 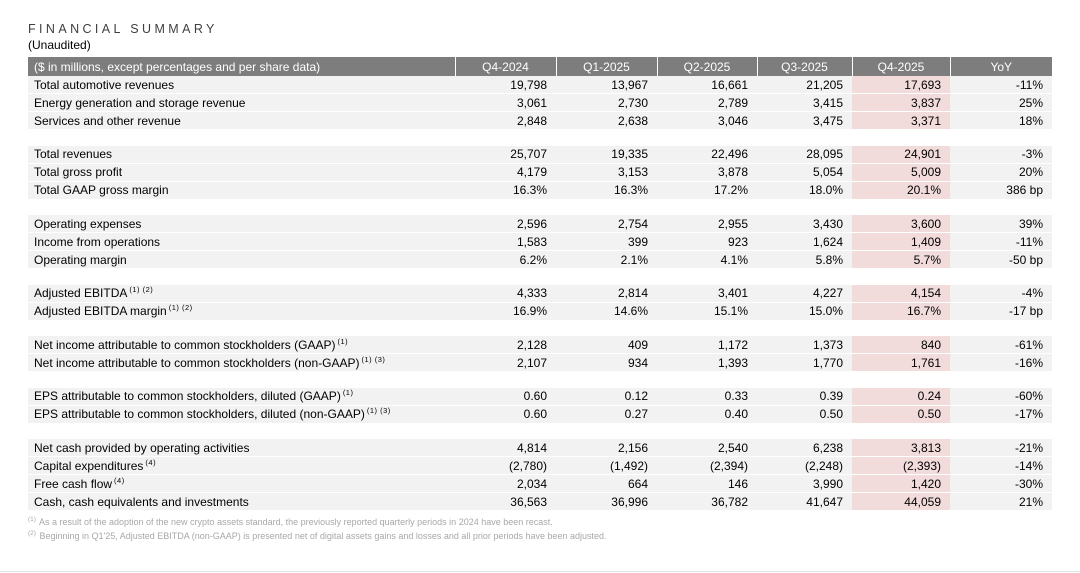 What do you see at coordinates (707, 224) in the screenshot?
I see `cell-q2-2025: 2,955` at bounding box center [707, 224].